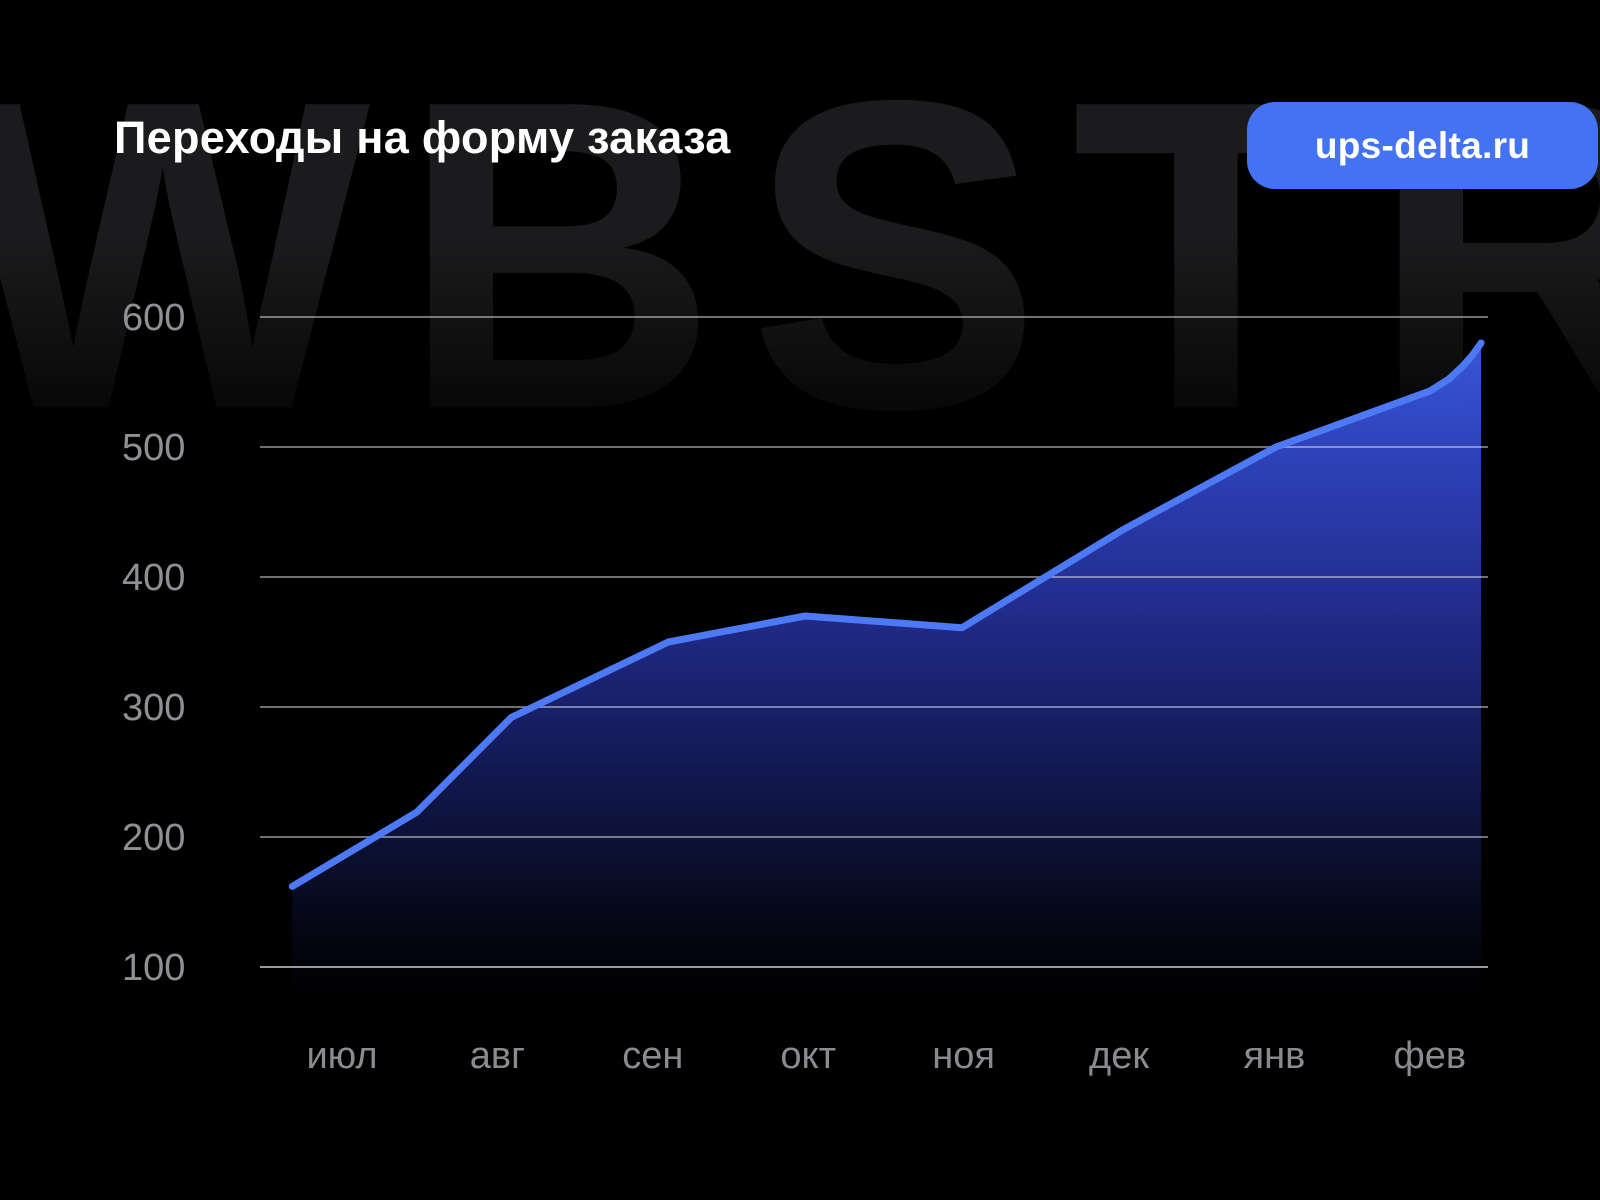 The height and width of the screenshot is (1200, 1600). What do you see at coordinates (808, 1056) in the screenshot?
I see `x-tick-окт: окт` at bounding box center [808, 1056].